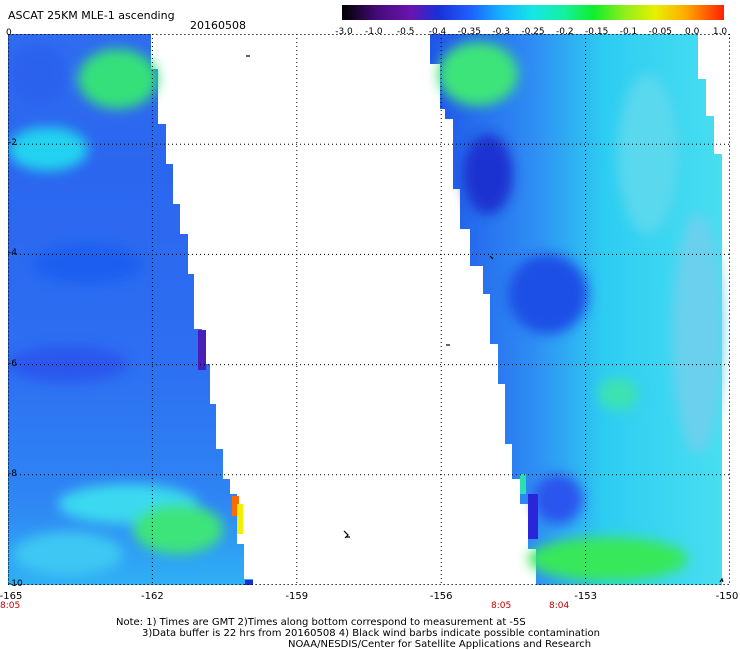 The width and height of the screenshot is (740, 650). I want to click on map-date: 20160508, so click(218, 25).